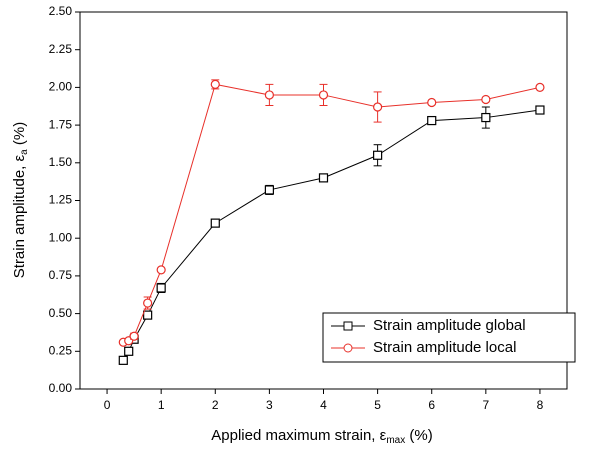 This screenshot has width=590, height=449. Describe the element at coordinates (298, 435) in the screenshot. I see `x-label-main: Applied maximum strain, ε` at that location.